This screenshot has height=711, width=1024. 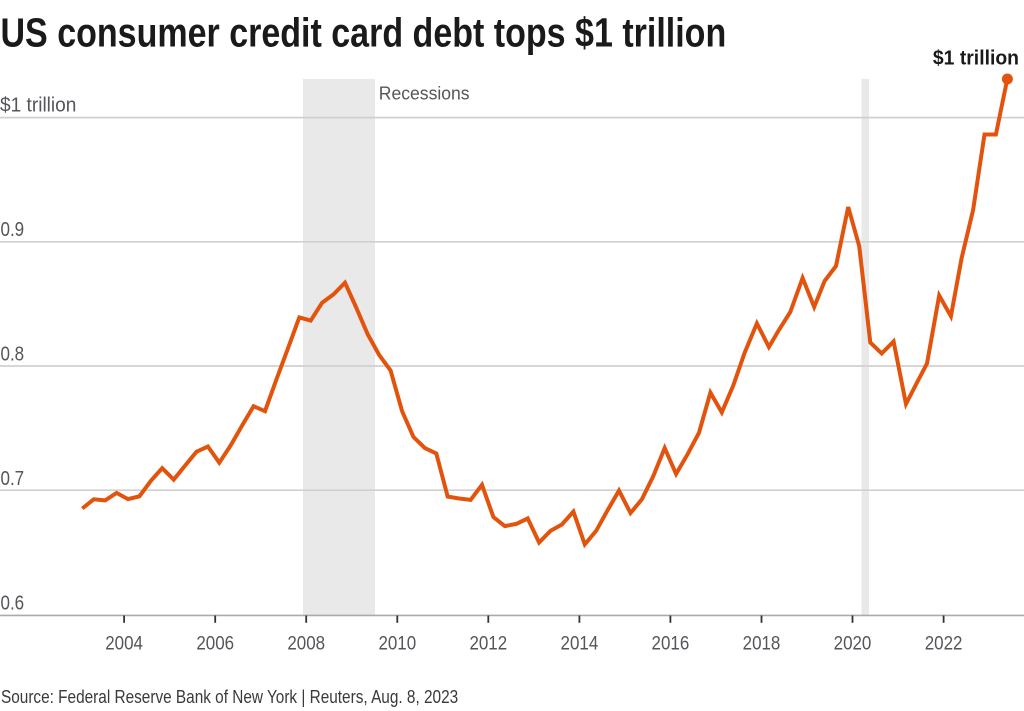 What do you see at coordinates (13, 602) in the screenshot?
I see `svg-text: 0.6` at bounding box center [13, 602].